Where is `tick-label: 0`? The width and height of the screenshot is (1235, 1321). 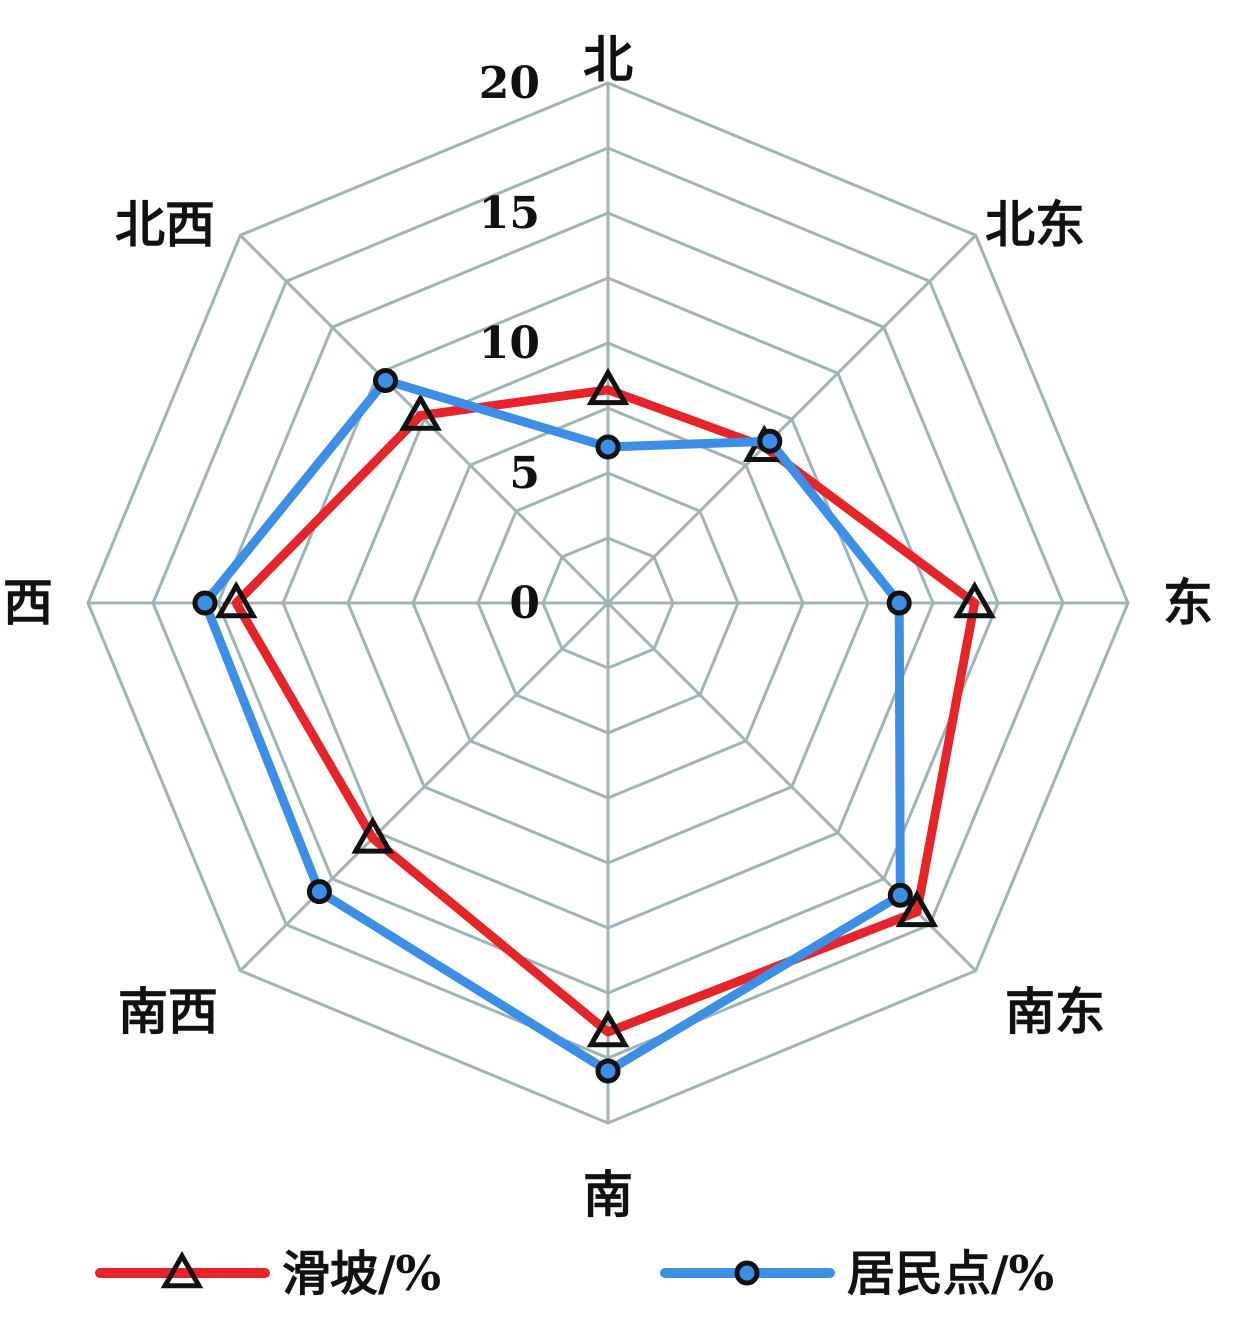
tick-label: 0 is located at coordinates (524, 603).